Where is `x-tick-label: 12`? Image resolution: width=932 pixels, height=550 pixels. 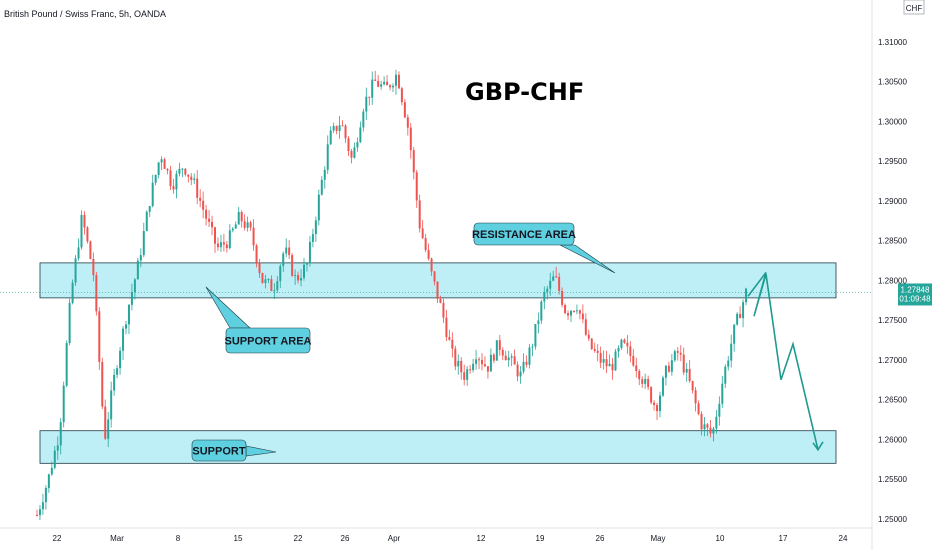 x-tick-label: 12 is located at coordinates (481, 538).